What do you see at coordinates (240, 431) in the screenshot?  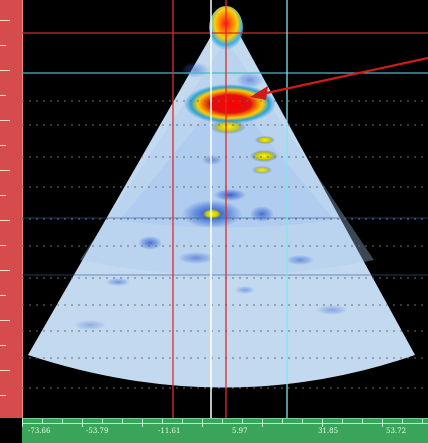 I see `position-ruler-label: 5.97` at bounding box center [240, 431].